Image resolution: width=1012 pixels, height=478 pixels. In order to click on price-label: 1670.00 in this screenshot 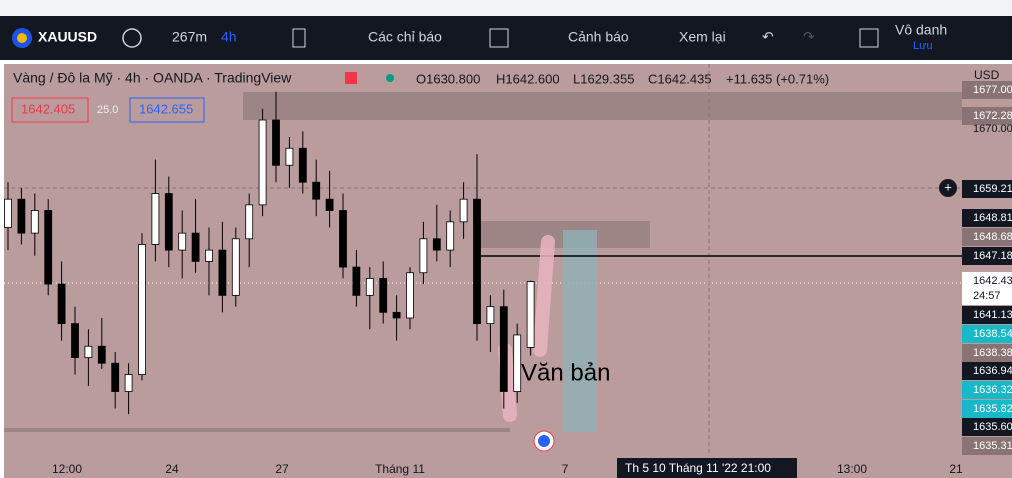, I will do `click(992, 129)`.